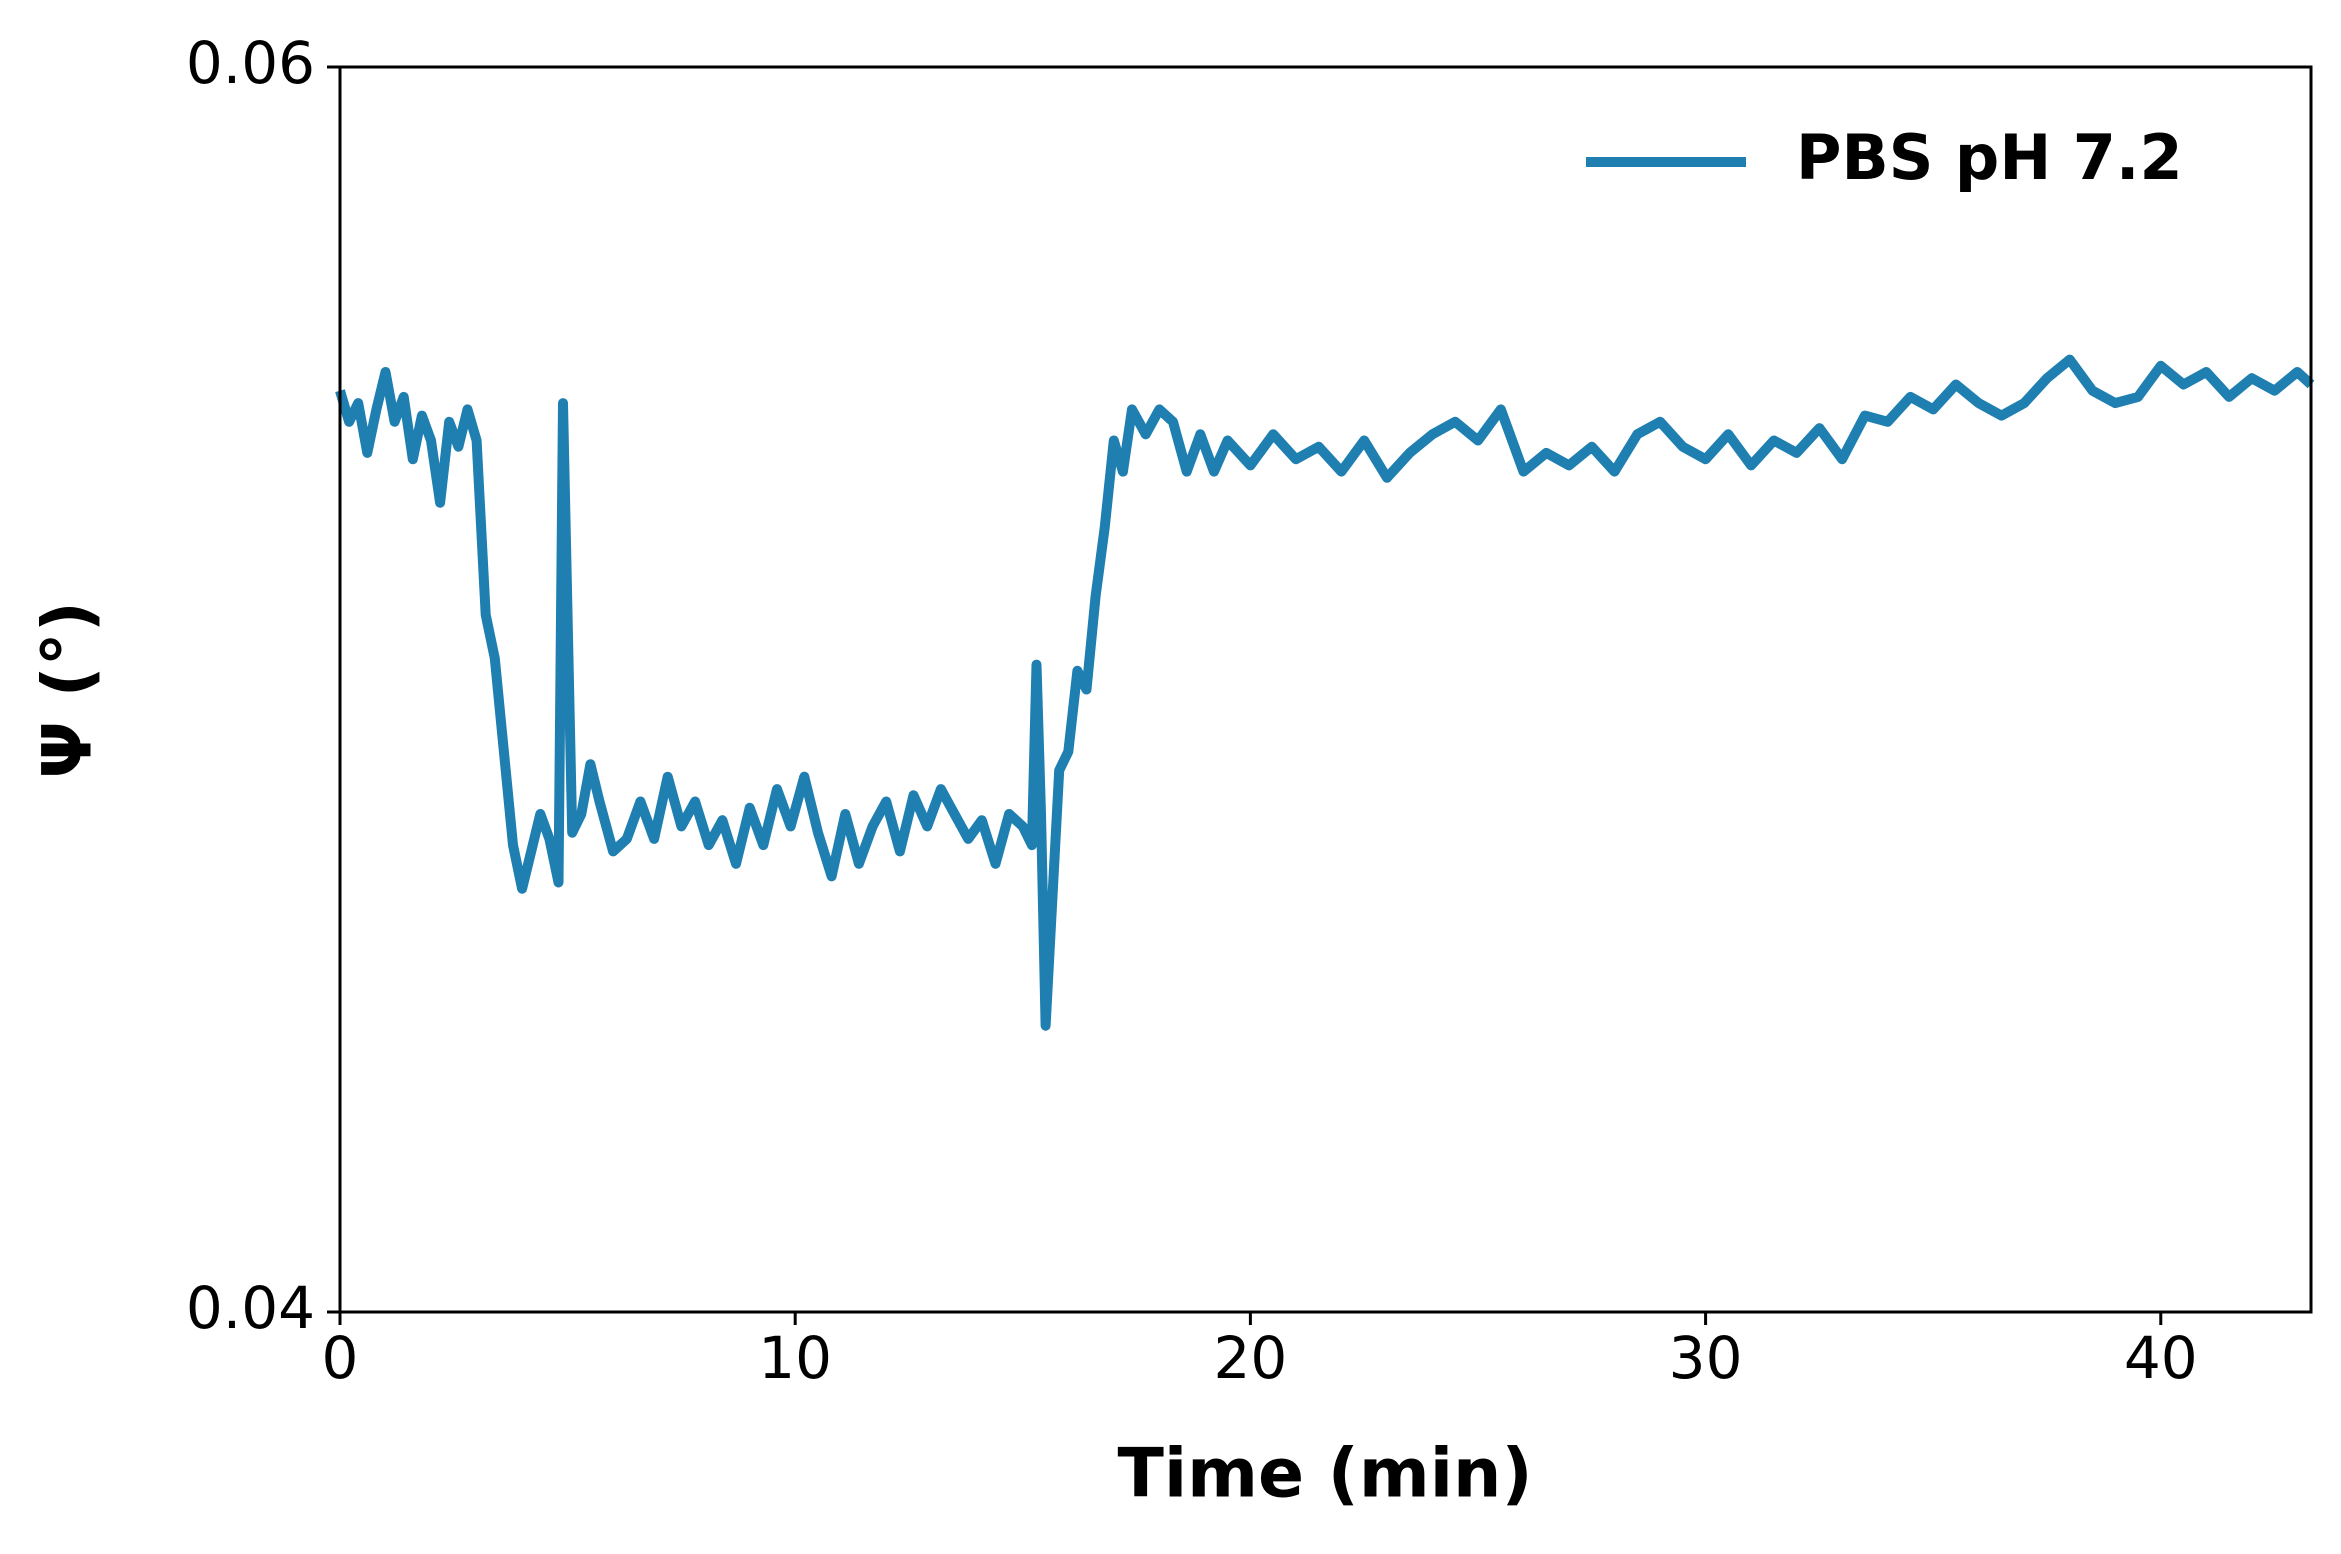 The width and height of the screenshot is (2341, 1554). What do you see at coordinates (795, 1358) in the screenshot?
I see `x-tick-label: 10` at bounding box center [795, 1358].